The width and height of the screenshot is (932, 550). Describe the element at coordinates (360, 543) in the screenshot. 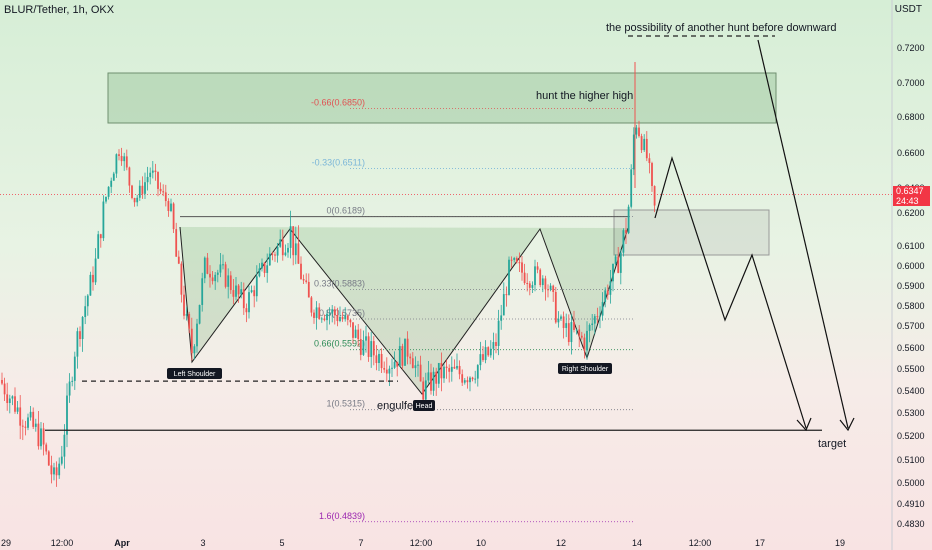

I see `x-tick-label: 7` at that location.